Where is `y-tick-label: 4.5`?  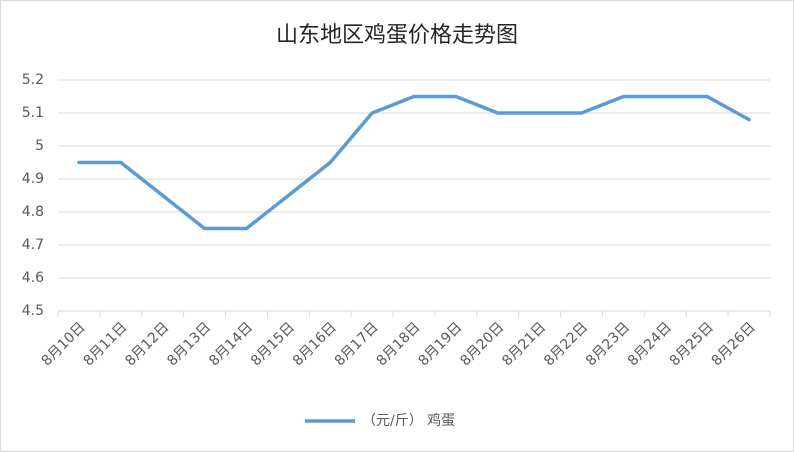
y-tick-label: 4.5 is located at coordinates (33, 311).